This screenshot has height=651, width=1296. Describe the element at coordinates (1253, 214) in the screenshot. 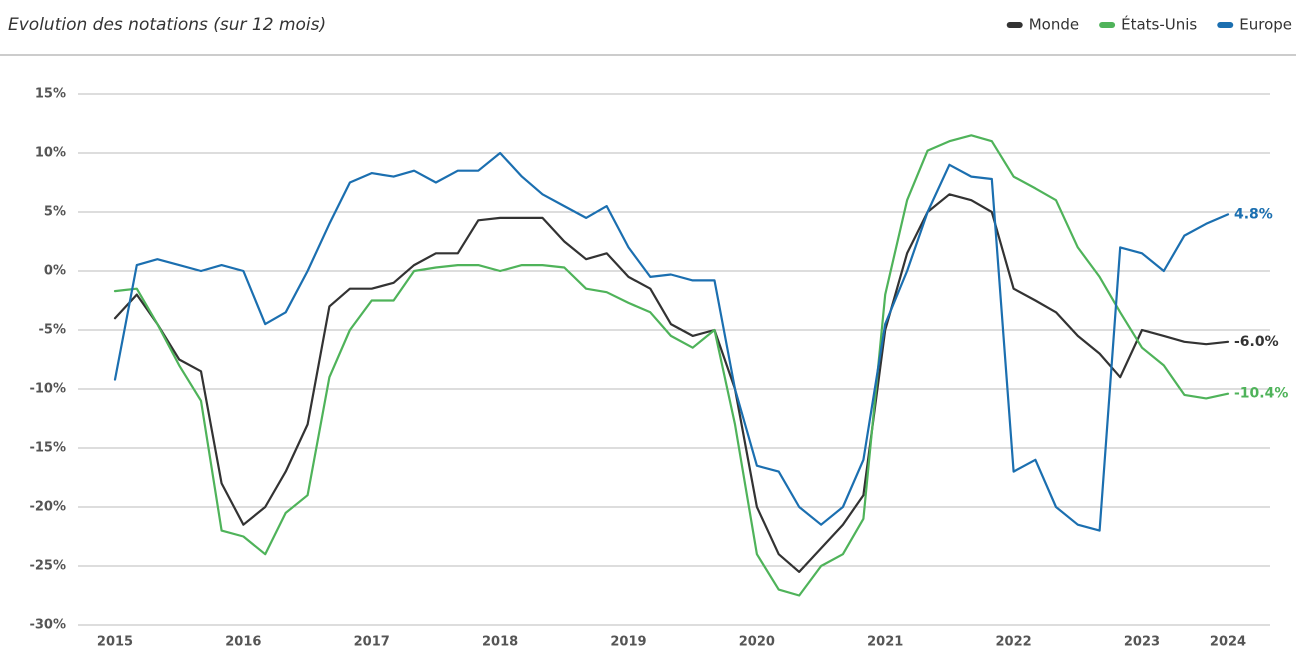

I see `end-label: 4.8%` at that location.